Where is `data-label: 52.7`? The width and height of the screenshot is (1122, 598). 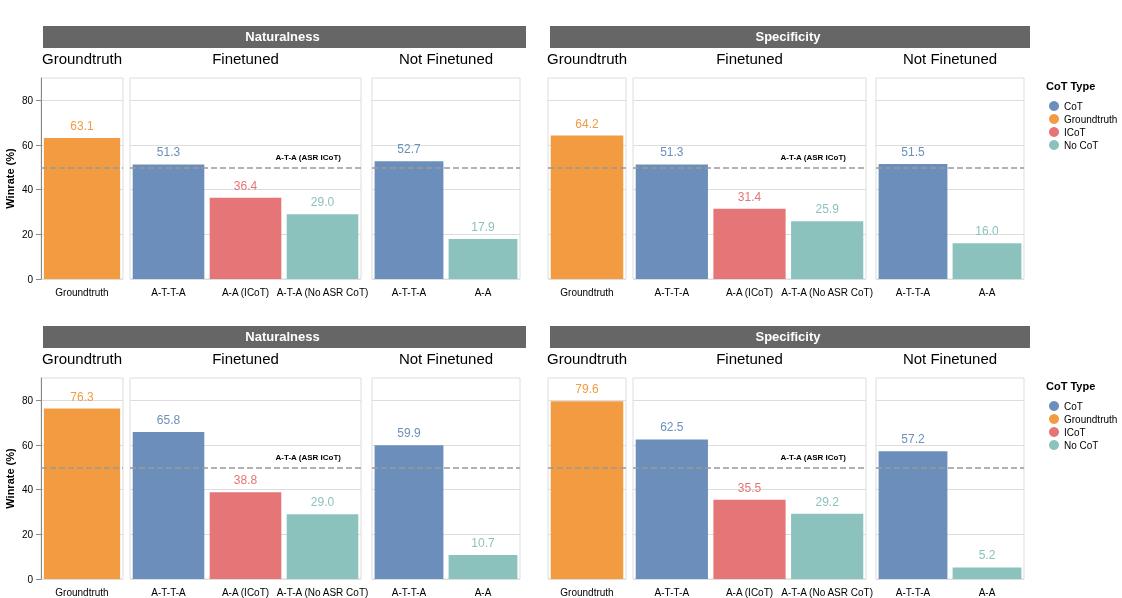
data-label: 52.7 is located at coordinates (409, 149).